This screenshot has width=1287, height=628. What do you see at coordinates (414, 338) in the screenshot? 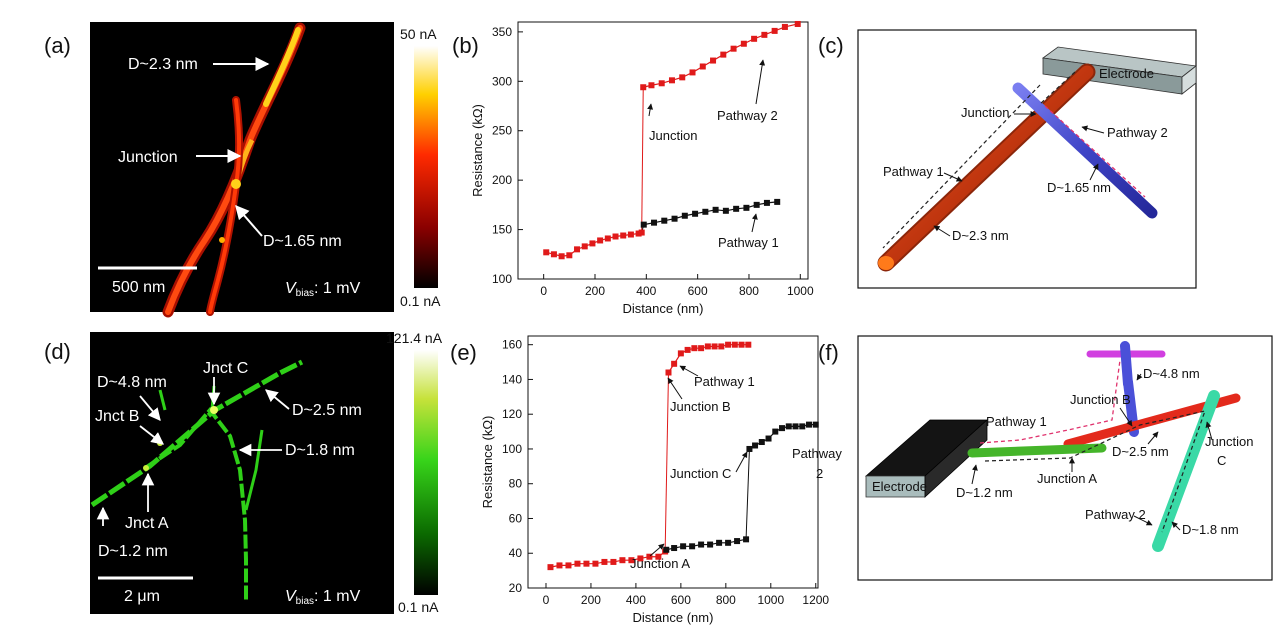
I see `colorbar-max: 121.4 nA` at bounding box center [414, 338].